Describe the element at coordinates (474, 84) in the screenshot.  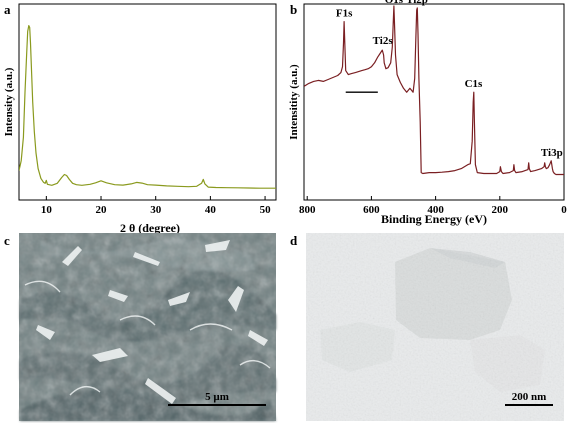
I see `peak-label-4: C1s` at that location.